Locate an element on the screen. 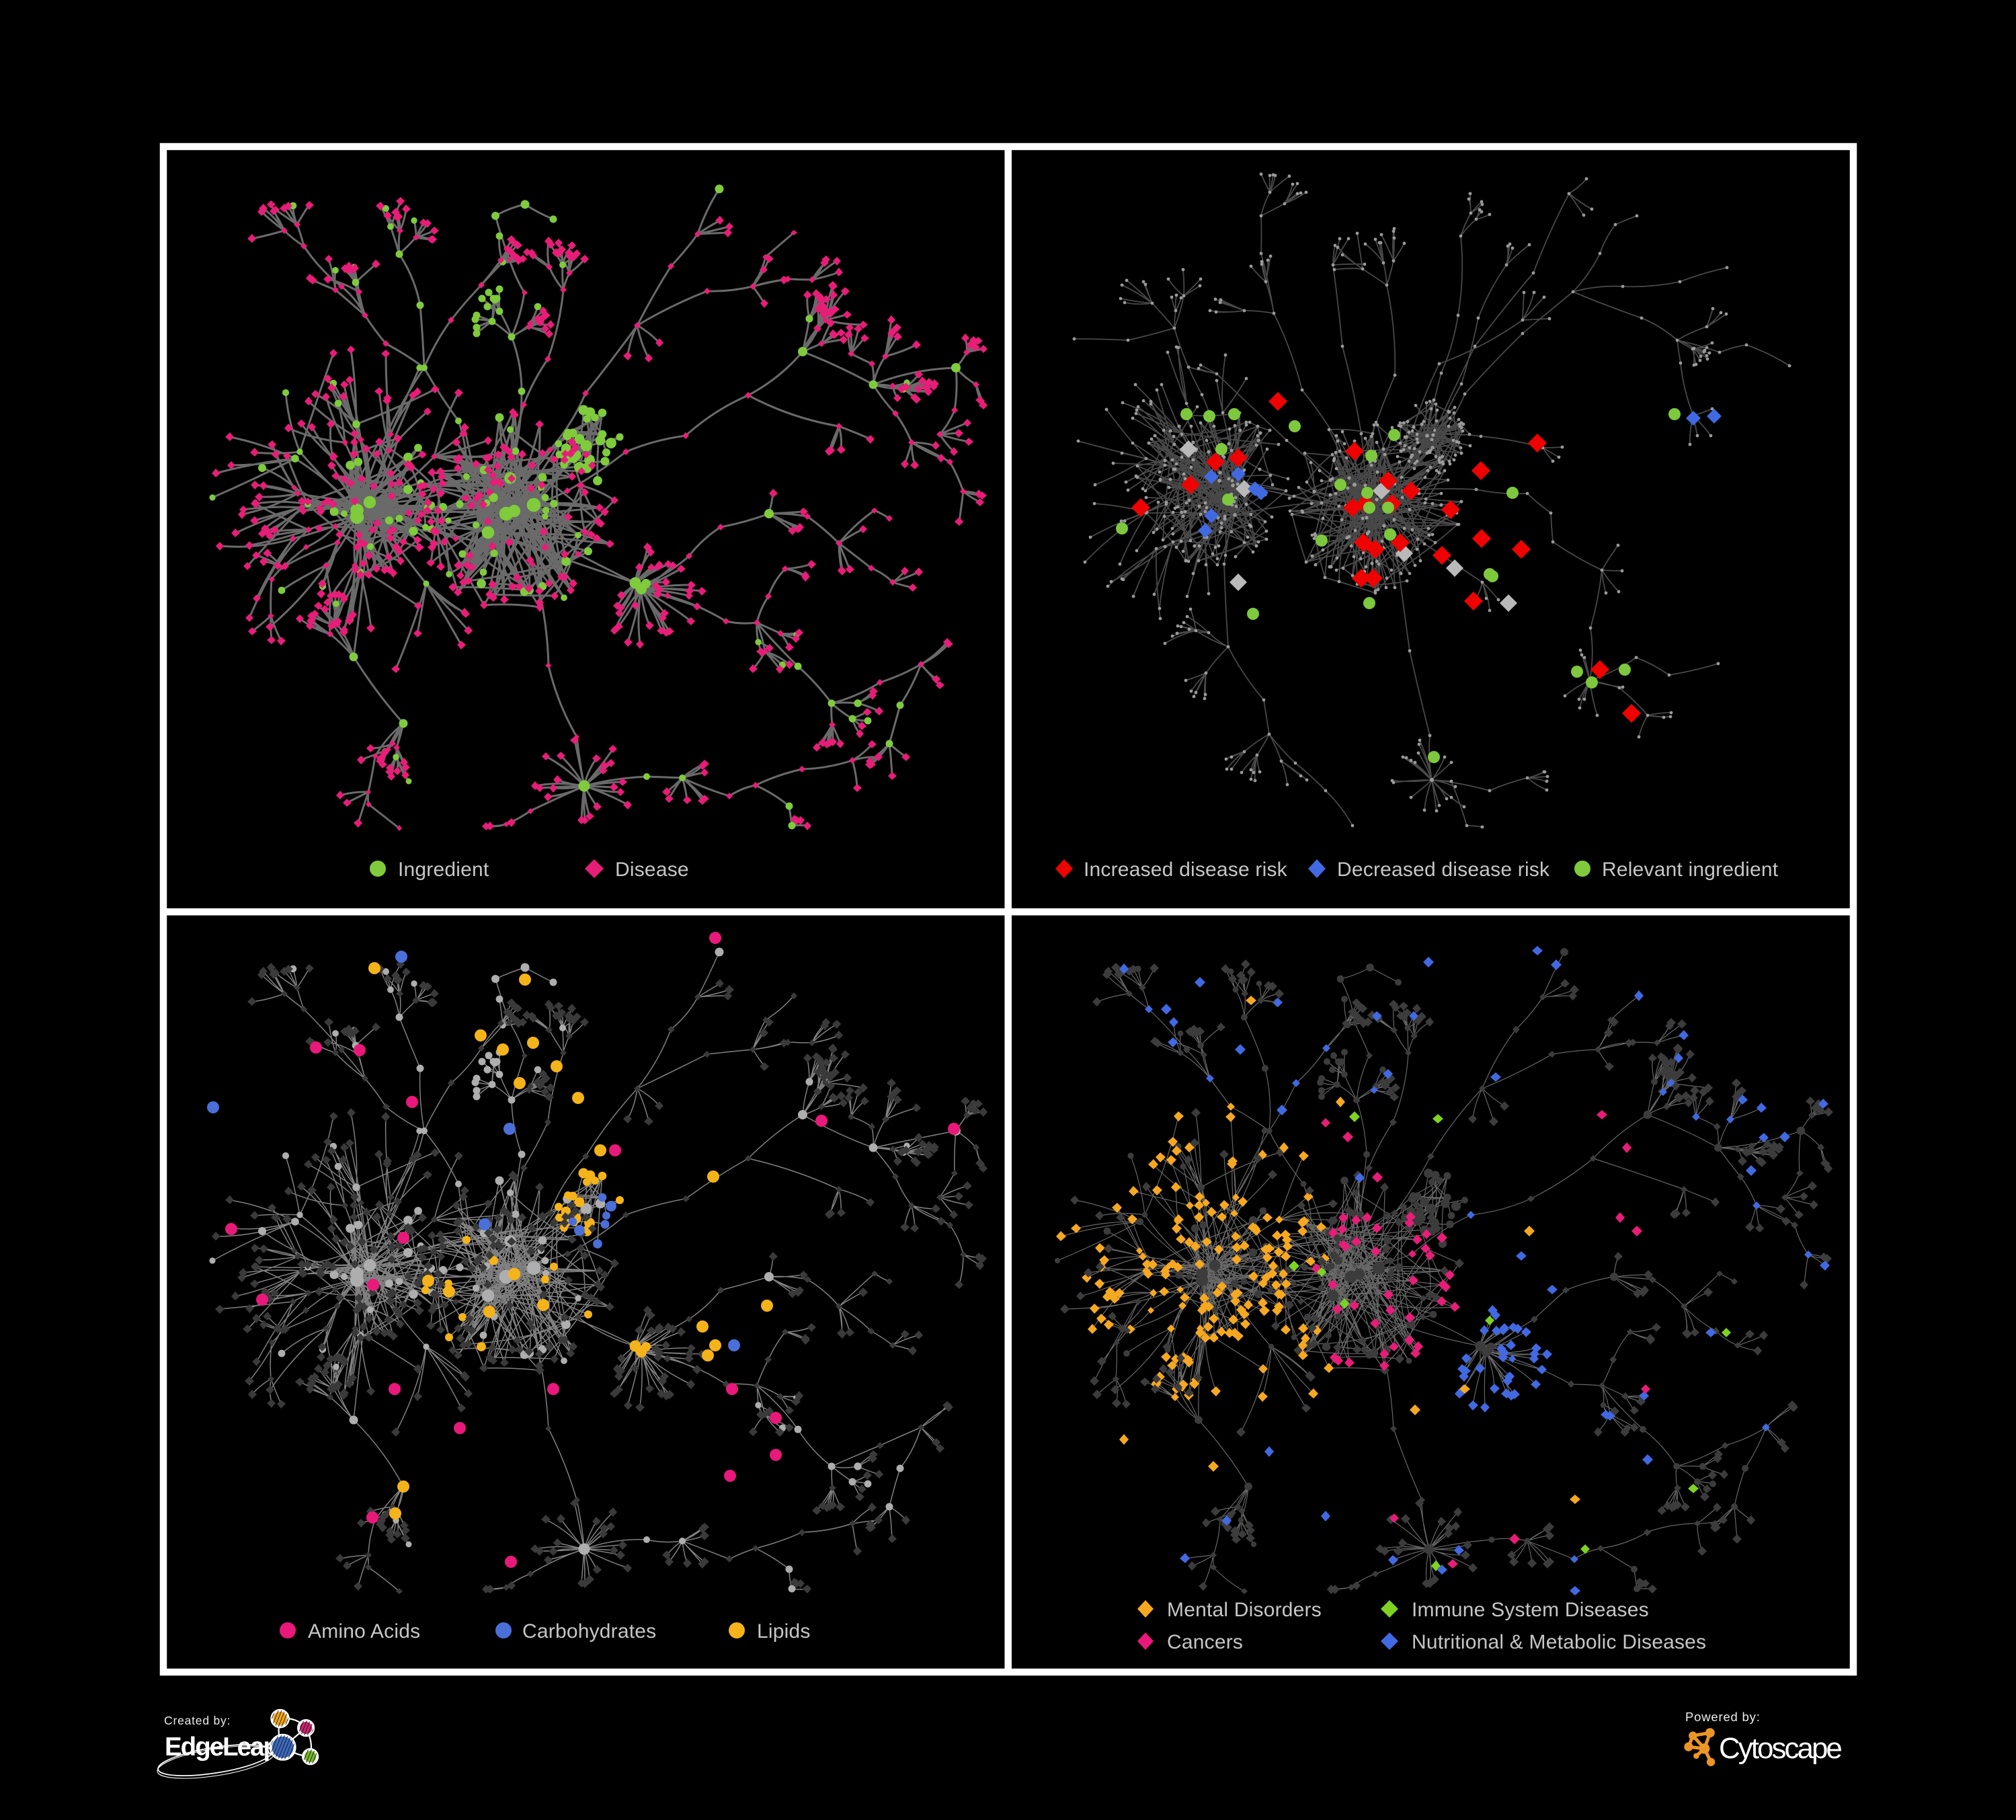 The height and width of the screenshot is (1820, 2016). svg-text: Immune System Diseases is located at coordinates (1530, 1610).